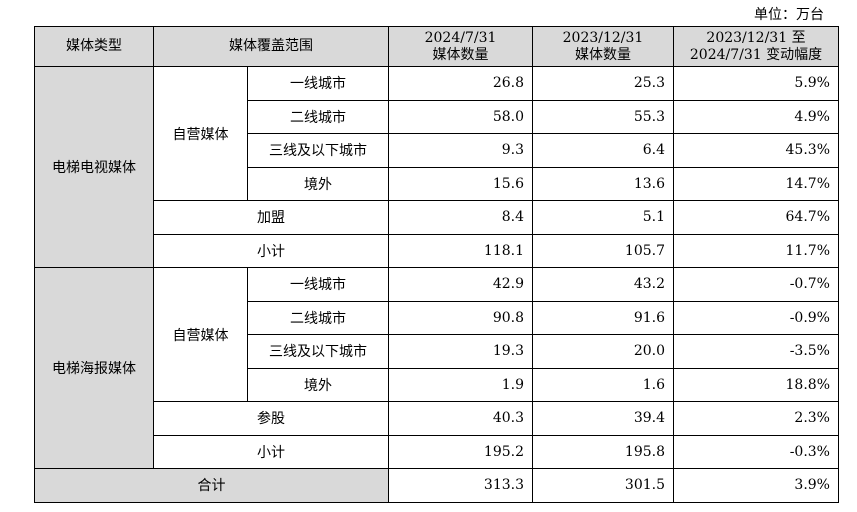 This screenshot has height=512, width=857. What do you see at coordinates (603, 451) in the screenshot?
I see `value-2023: 195.8` at bounding box center [603, 451].